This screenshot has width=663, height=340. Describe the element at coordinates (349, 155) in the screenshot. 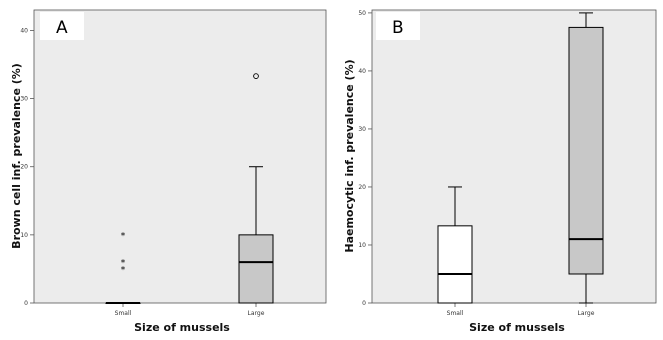

I see `panel-b-y-axis-title: Haemocytic inf. prevalence (%)` at that location.